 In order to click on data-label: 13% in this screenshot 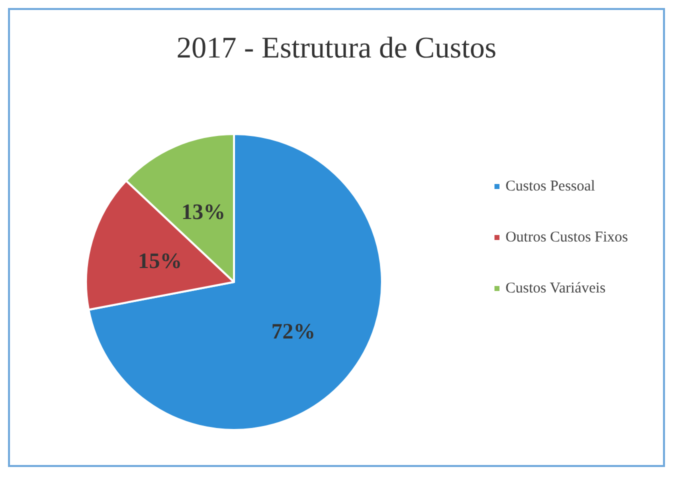, I will do `click(203, 211)`.